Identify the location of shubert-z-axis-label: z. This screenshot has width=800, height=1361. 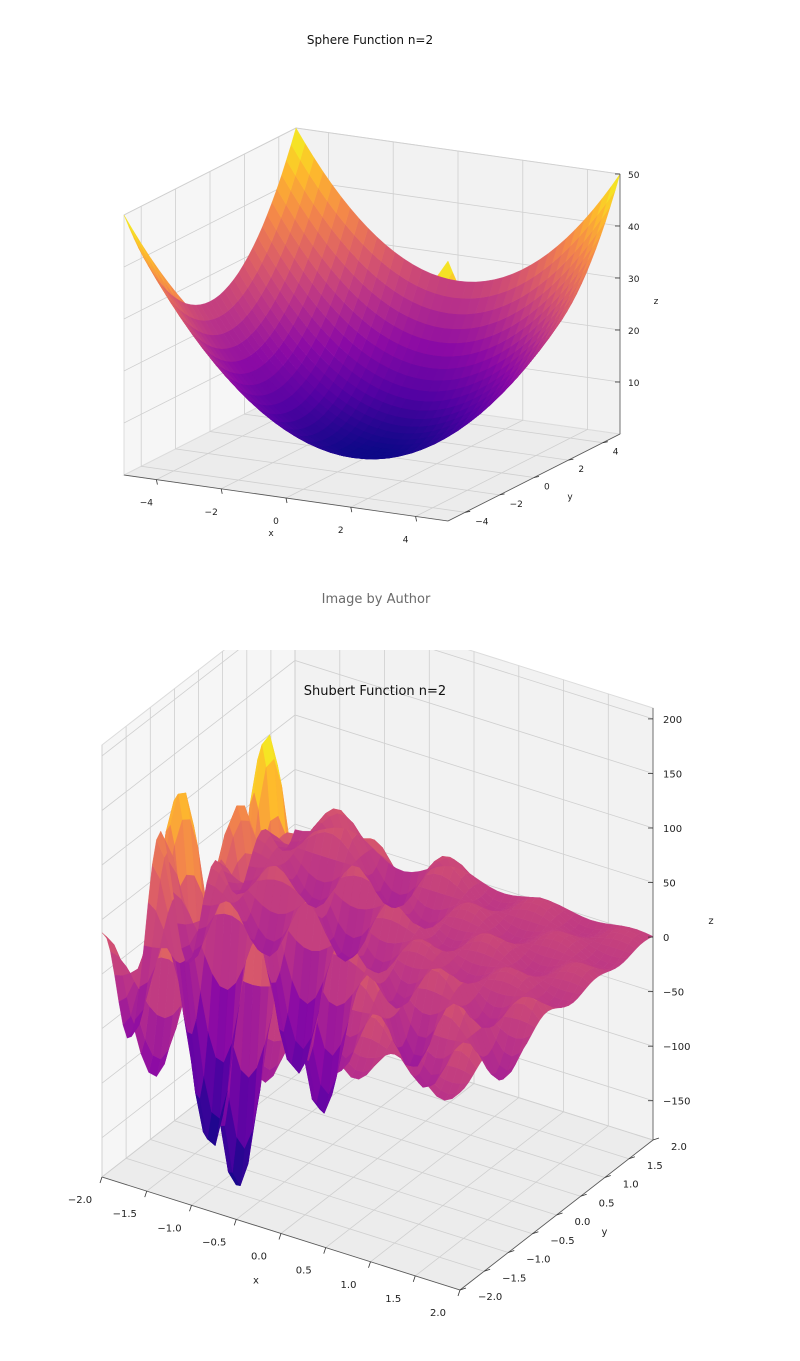
(710, 921).